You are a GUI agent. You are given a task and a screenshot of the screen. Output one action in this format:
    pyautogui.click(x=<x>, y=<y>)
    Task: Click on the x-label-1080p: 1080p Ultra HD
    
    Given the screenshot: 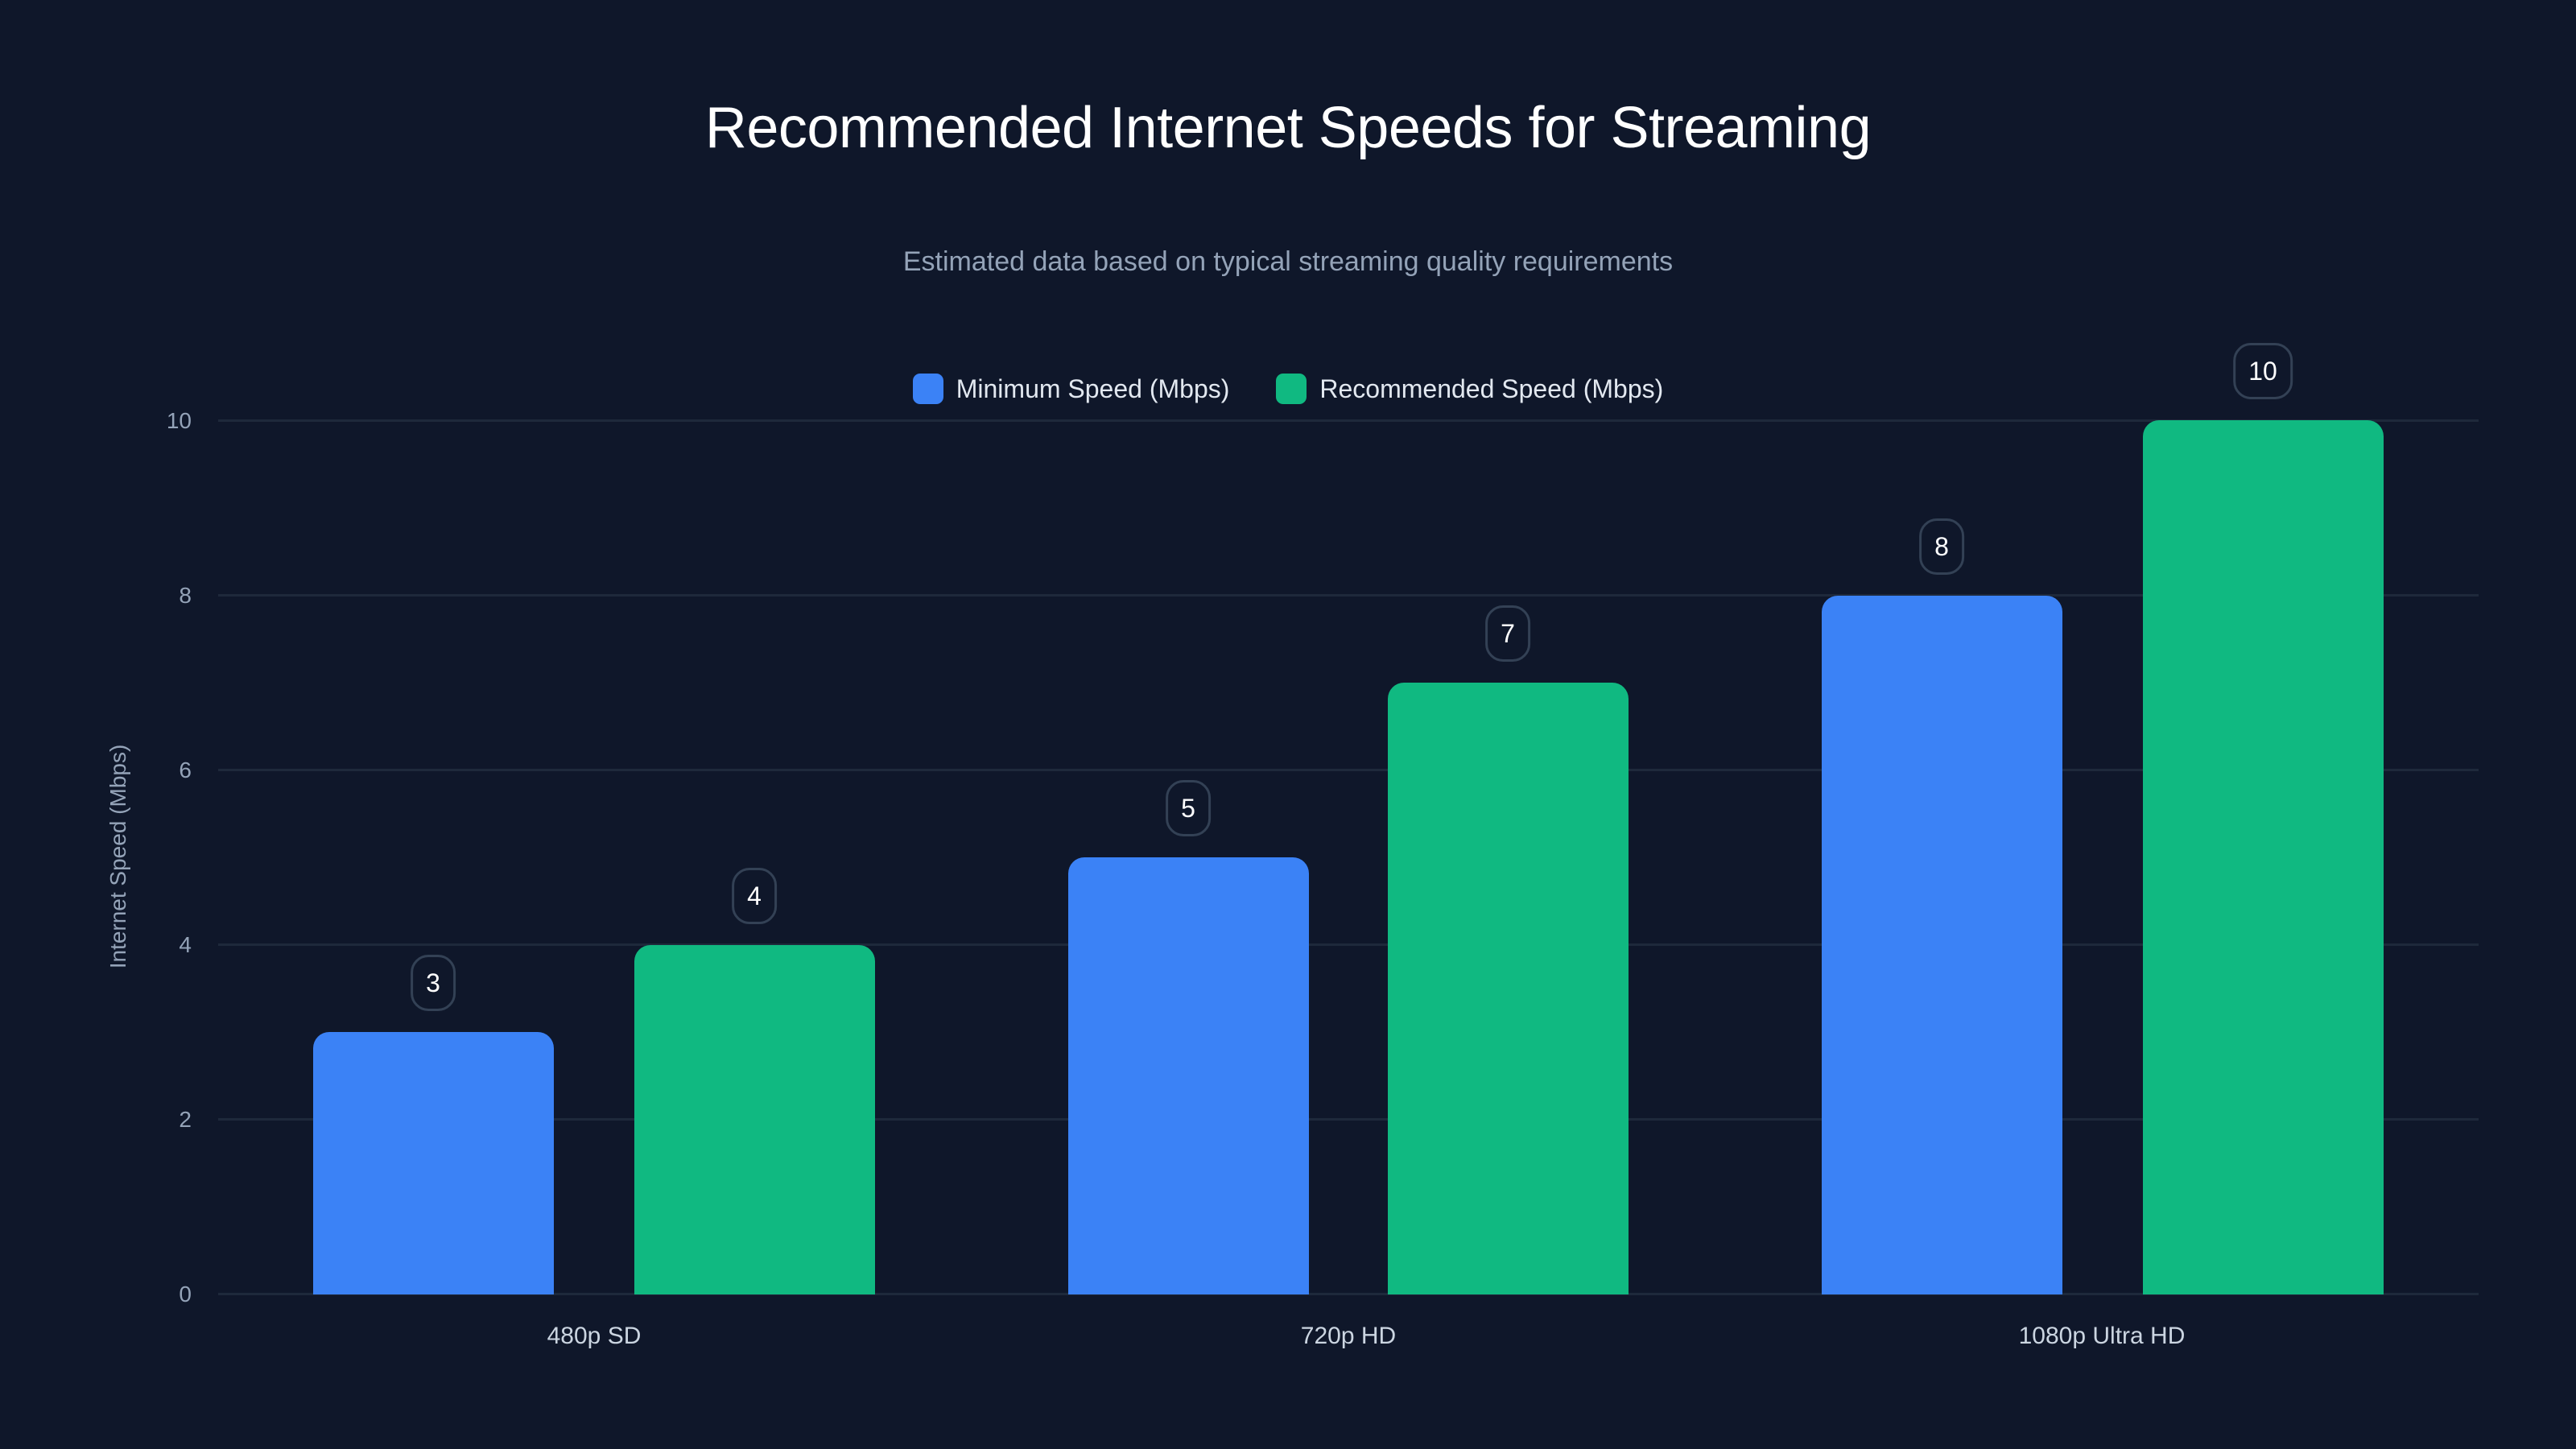 What is the action you would take?
    pyautogui.click(x=2102, y=1336)
    